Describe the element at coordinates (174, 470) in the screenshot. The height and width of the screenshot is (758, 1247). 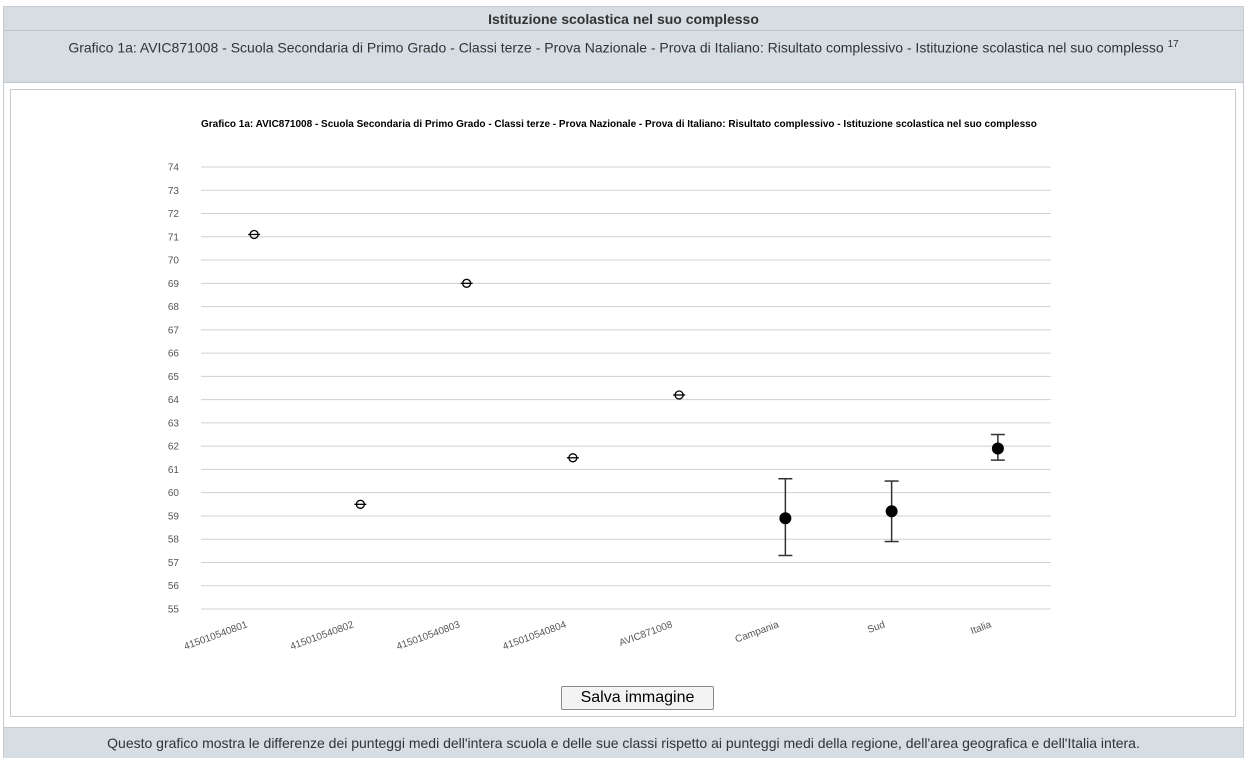
I see `y-tick-label-61: 61` at that location.